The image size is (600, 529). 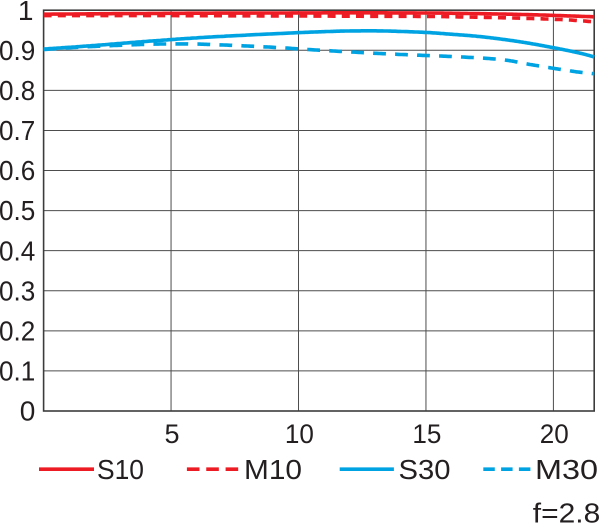 What do you see at coordinates (17, 130) in the screenshot?
I see `svg-text: 0.7` at bounding box center [17, 130].